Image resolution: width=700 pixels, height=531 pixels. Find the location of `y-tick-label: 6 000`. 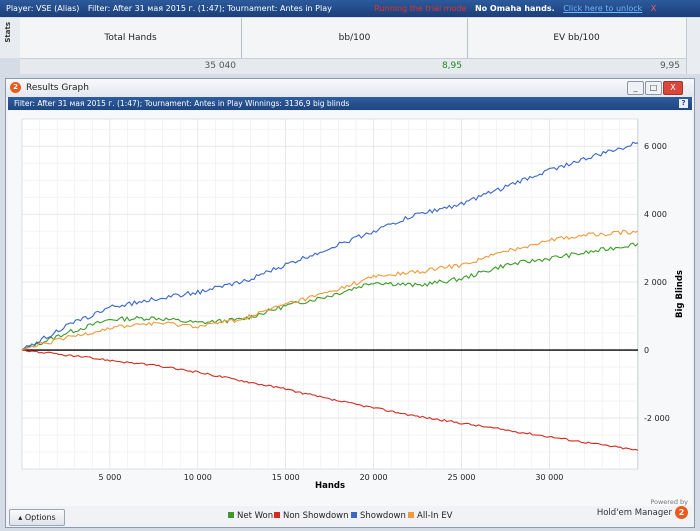

y-tick-label: 6 000 is located at coordinates (655, 146).